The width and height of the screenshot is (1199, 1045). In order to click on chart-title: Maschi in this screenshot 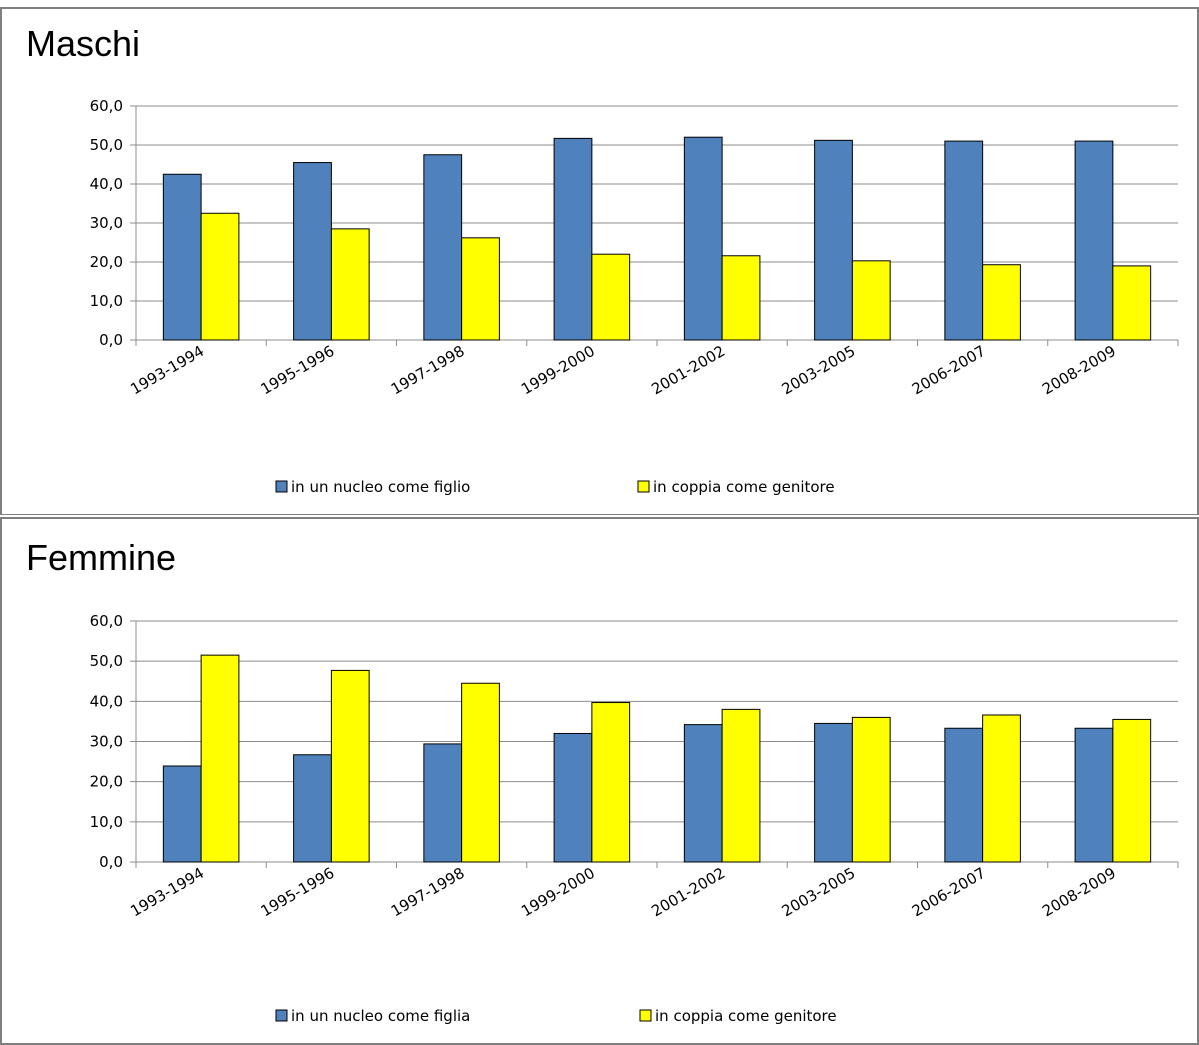, I will do `click(83, 43)`.